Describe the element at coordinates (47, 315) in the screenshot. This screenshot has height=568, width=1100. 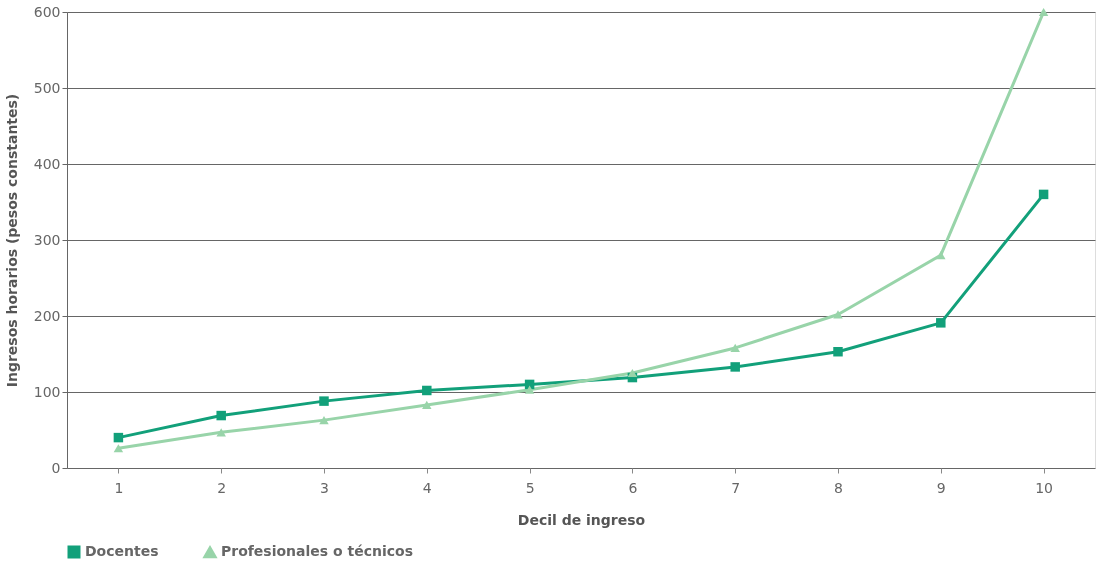
I see `y-tick-label: 200` at that location.